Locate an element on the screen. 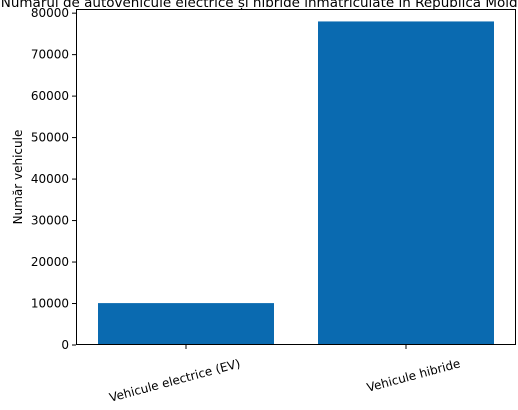 The width and height of the screenshot is (518, 410). y-tick-label-4: 40000 is located at coordinates (50, 179).